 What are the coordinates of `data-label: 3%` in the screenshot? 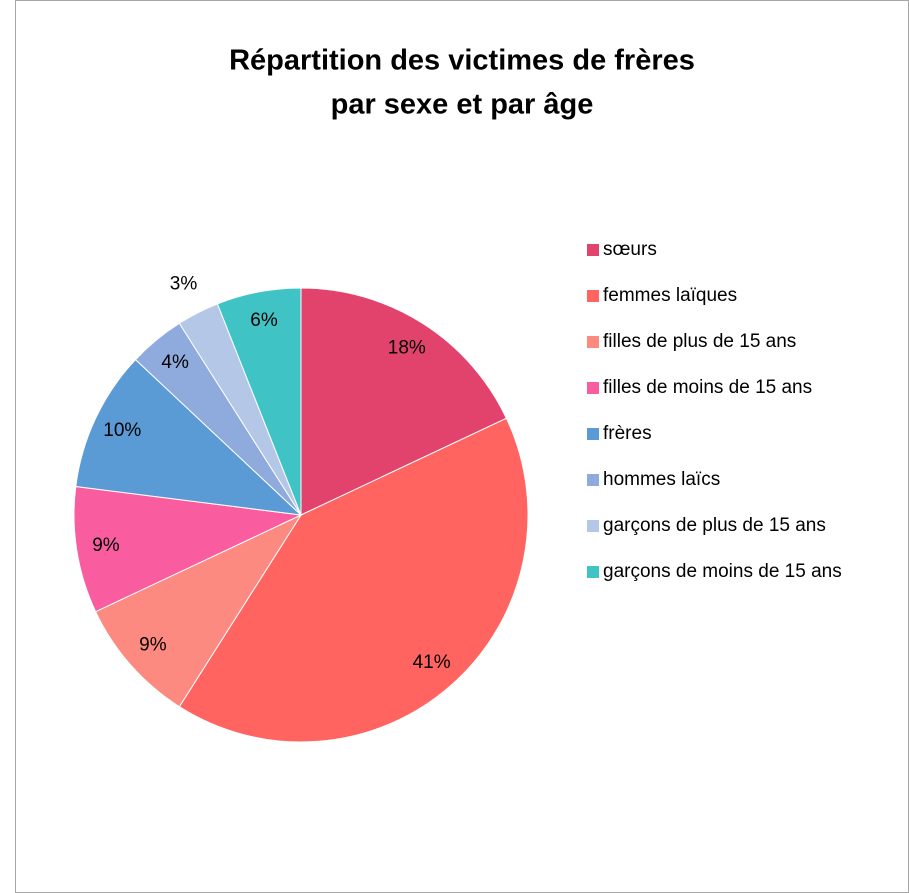 It's located at (184, 283).